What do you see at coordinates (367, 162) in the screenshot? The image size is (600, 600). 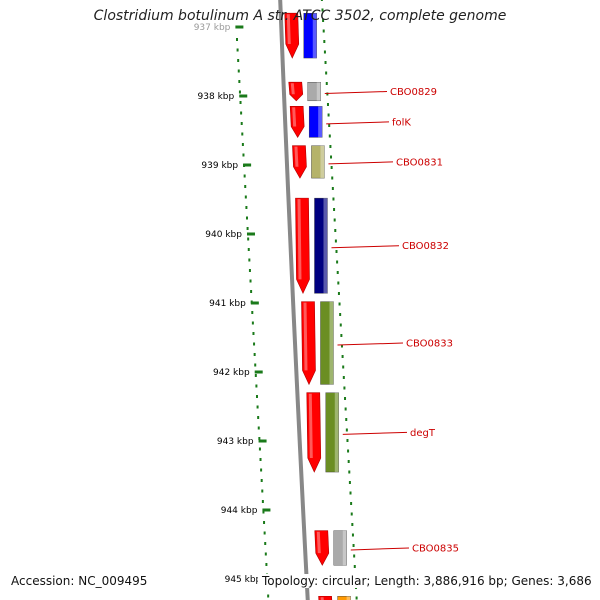 I see `gene-CBO0831: CBO0831` at bounding box center [367, 162].